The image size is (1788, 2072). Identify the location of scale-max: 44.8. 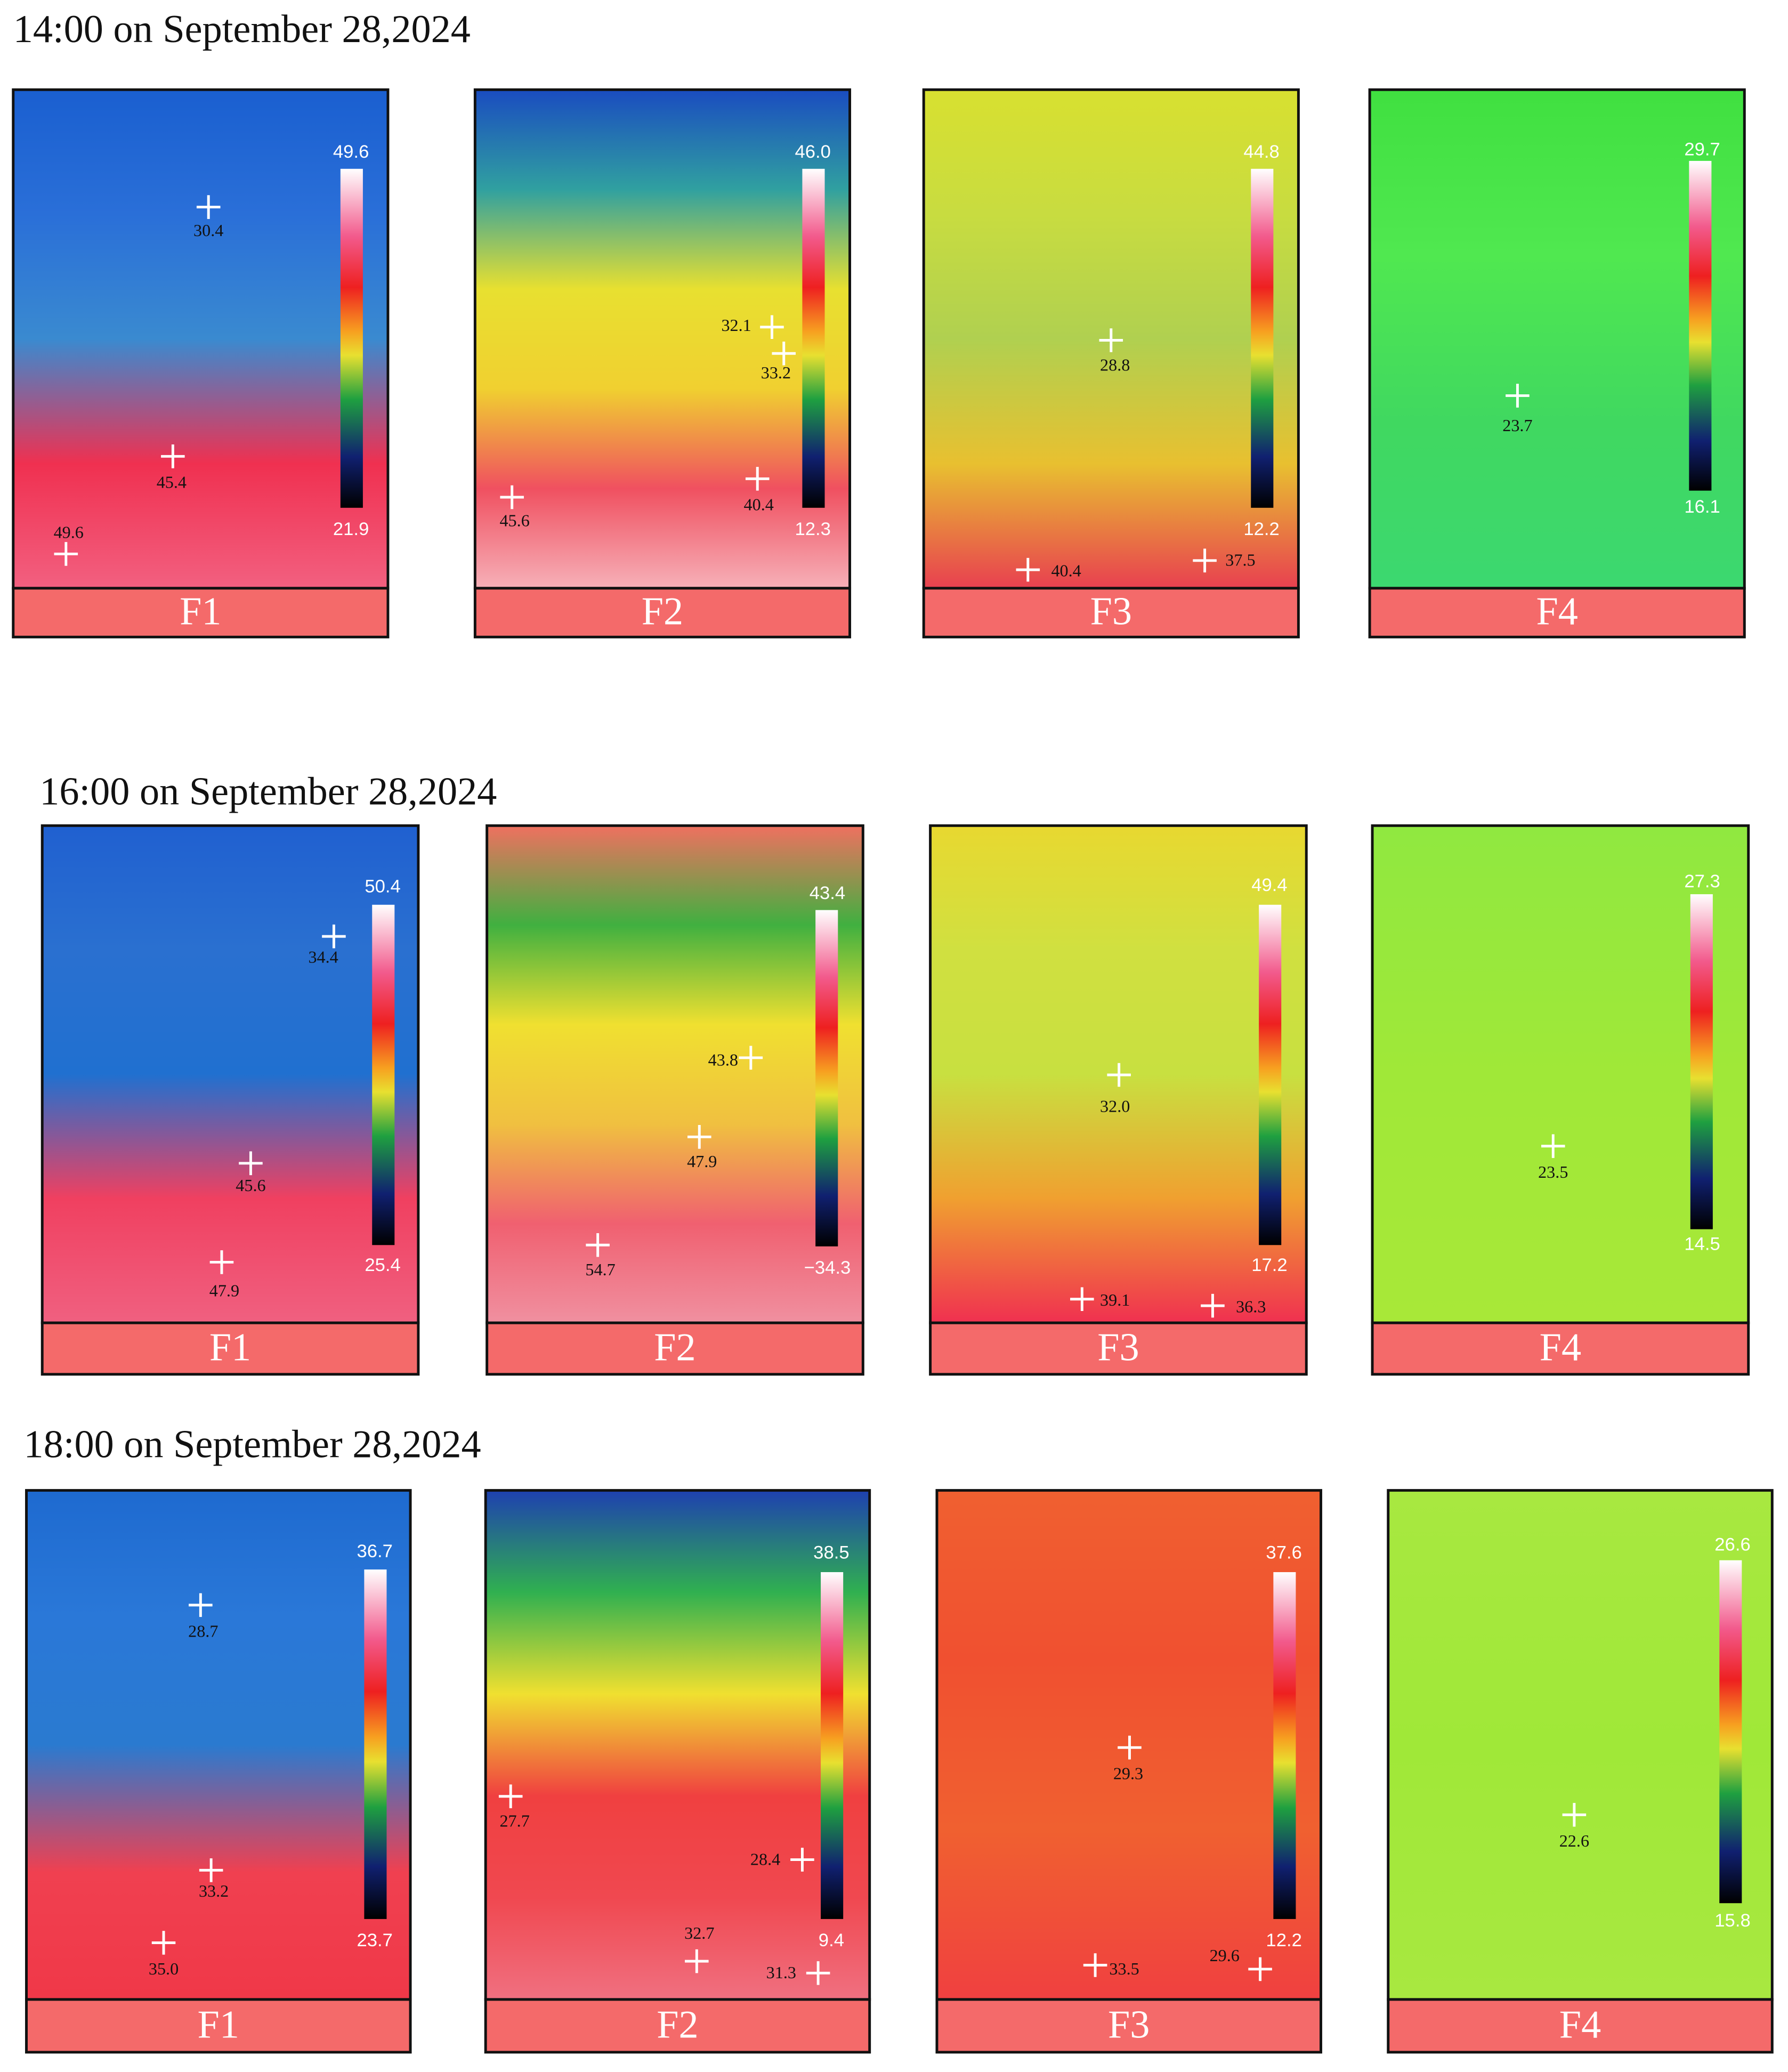
(1261, 152).